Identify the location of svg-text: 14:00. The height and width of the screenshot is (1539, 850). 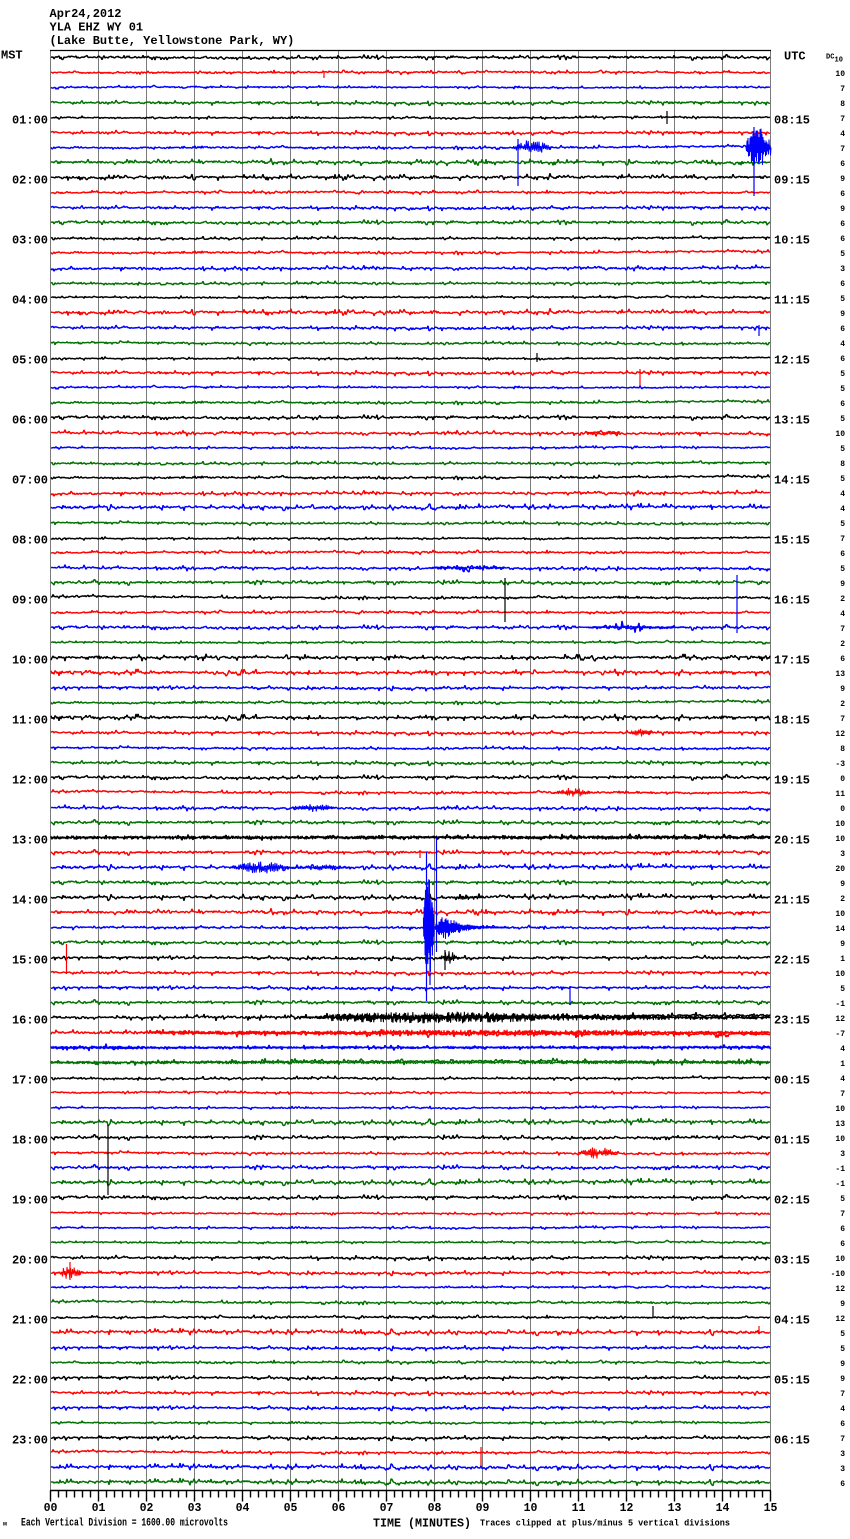
(30, 900).